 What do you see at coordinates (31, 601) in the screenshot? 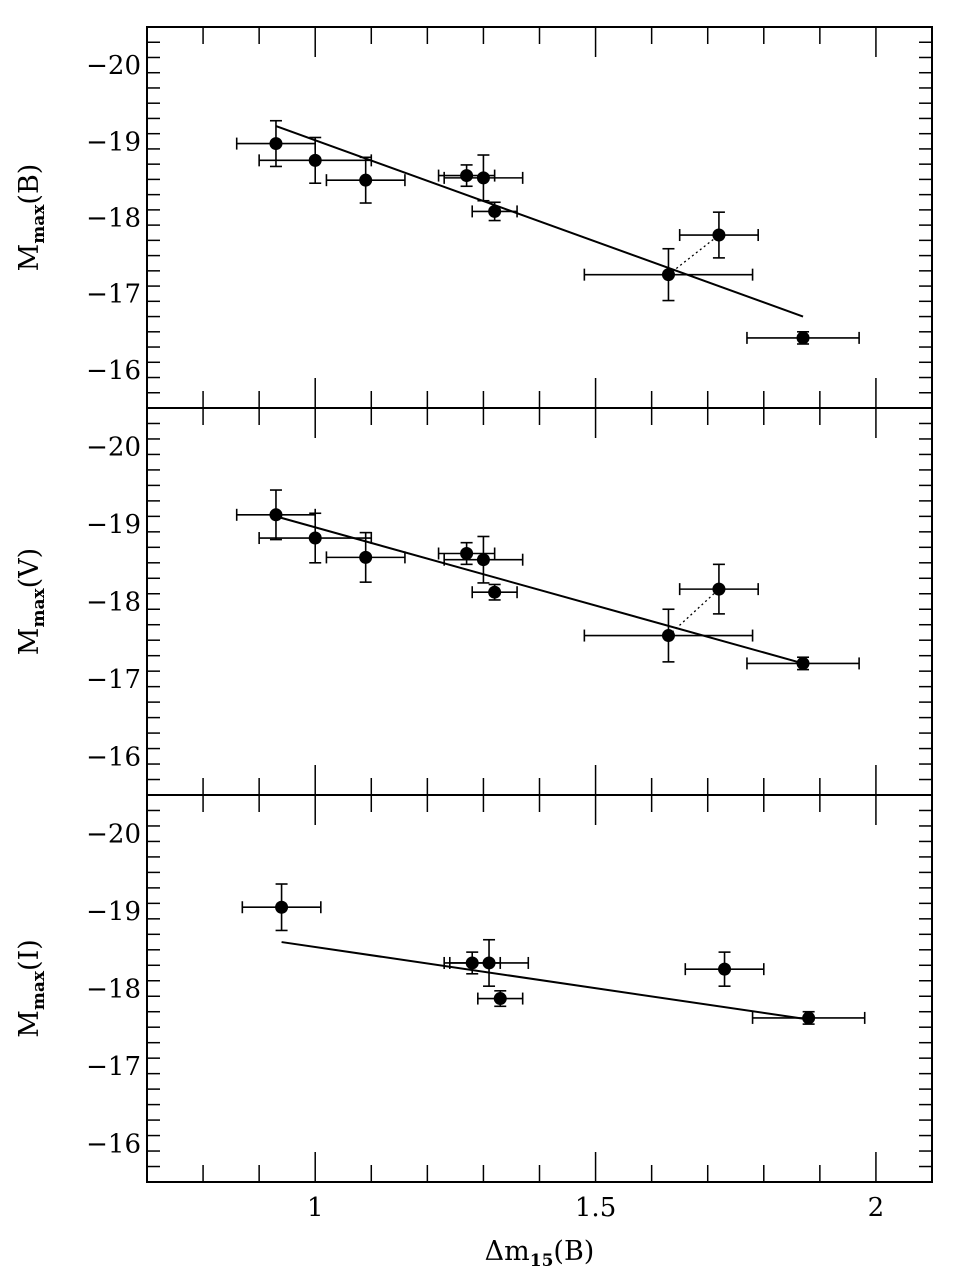
I see `y-axis-label-V: Mmax(V)` at bounding box center [31, 601].